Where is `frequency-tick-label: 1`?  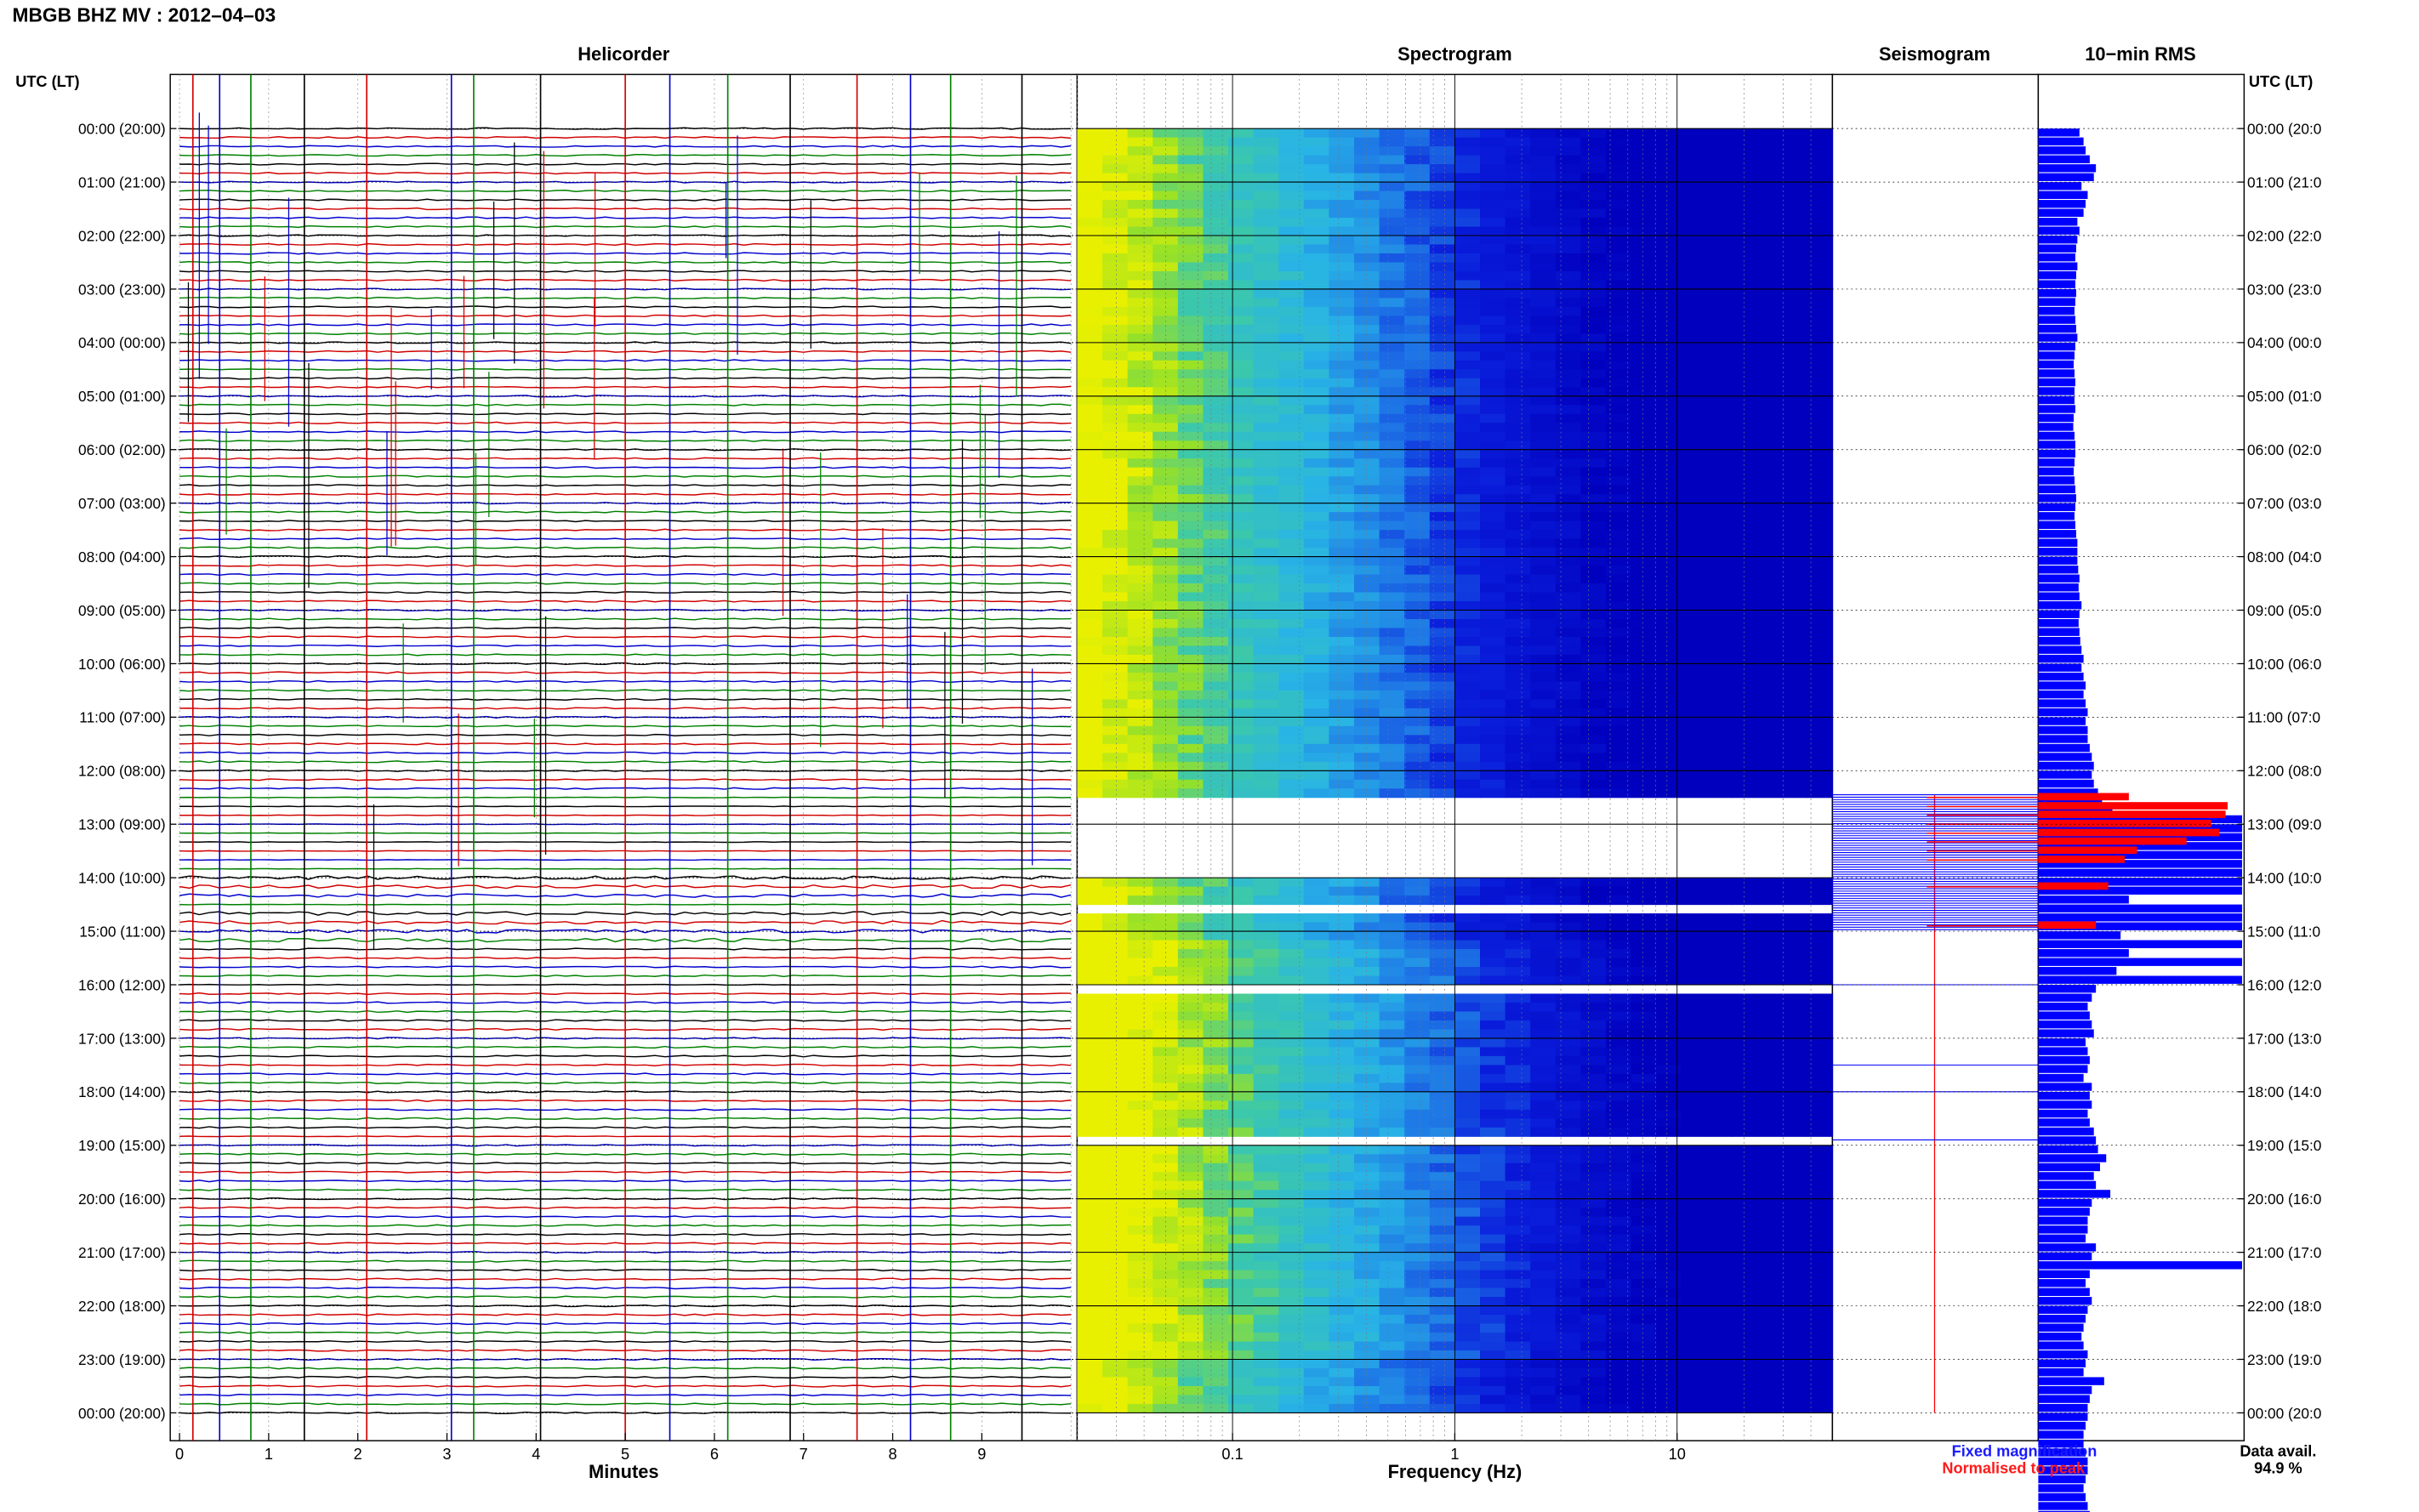
frequency-tick-label: 1 is located at coordinates (1454, 1454).